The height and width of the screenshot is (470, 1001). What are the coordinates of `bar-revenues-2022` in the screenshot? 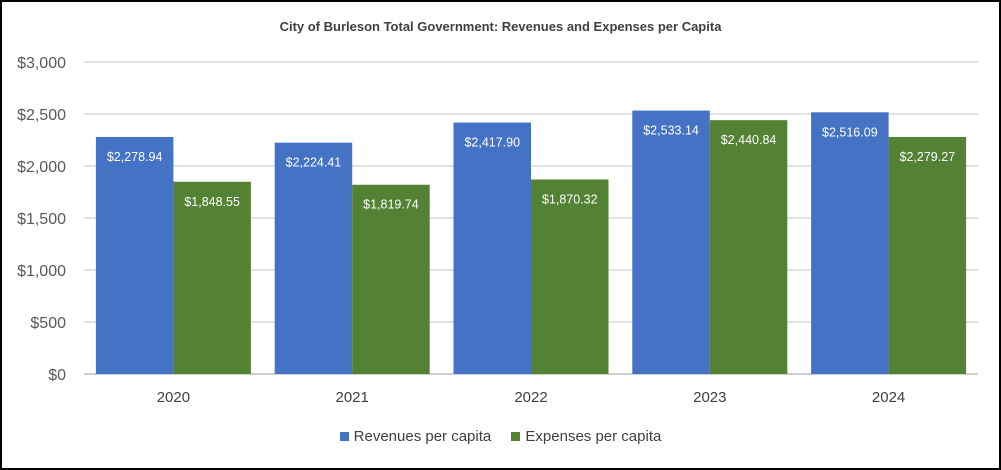 It's located at (492, 248).